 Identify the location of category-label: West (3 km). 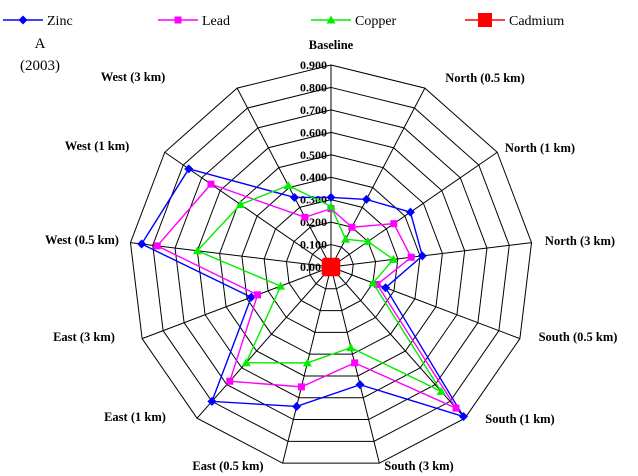
(133, 77).